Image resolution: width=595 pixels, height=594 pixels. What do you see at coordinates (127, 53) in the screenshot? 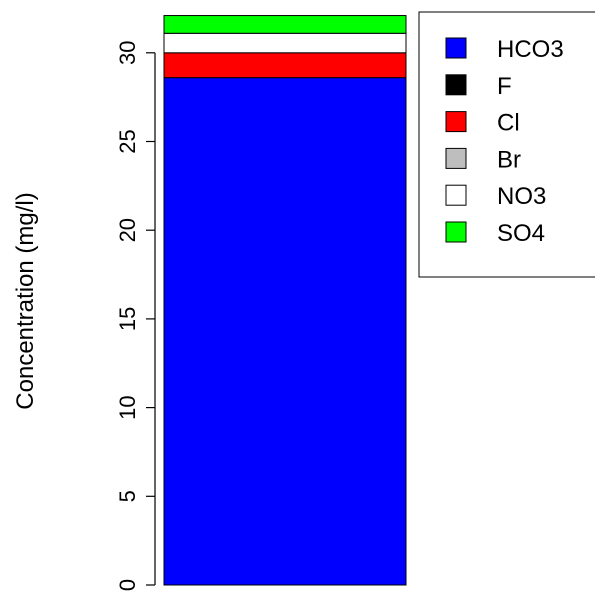
I see `y-tick-label: 30` at bounding box center [127, 53].